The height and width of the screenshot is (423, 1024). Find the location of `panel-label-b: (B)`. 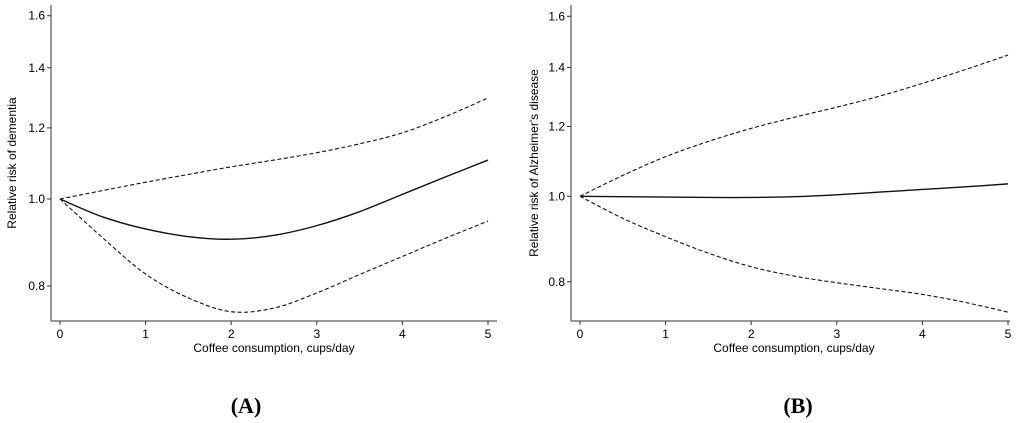

panel-label-b: (B) is located at coordinates (798, 405).